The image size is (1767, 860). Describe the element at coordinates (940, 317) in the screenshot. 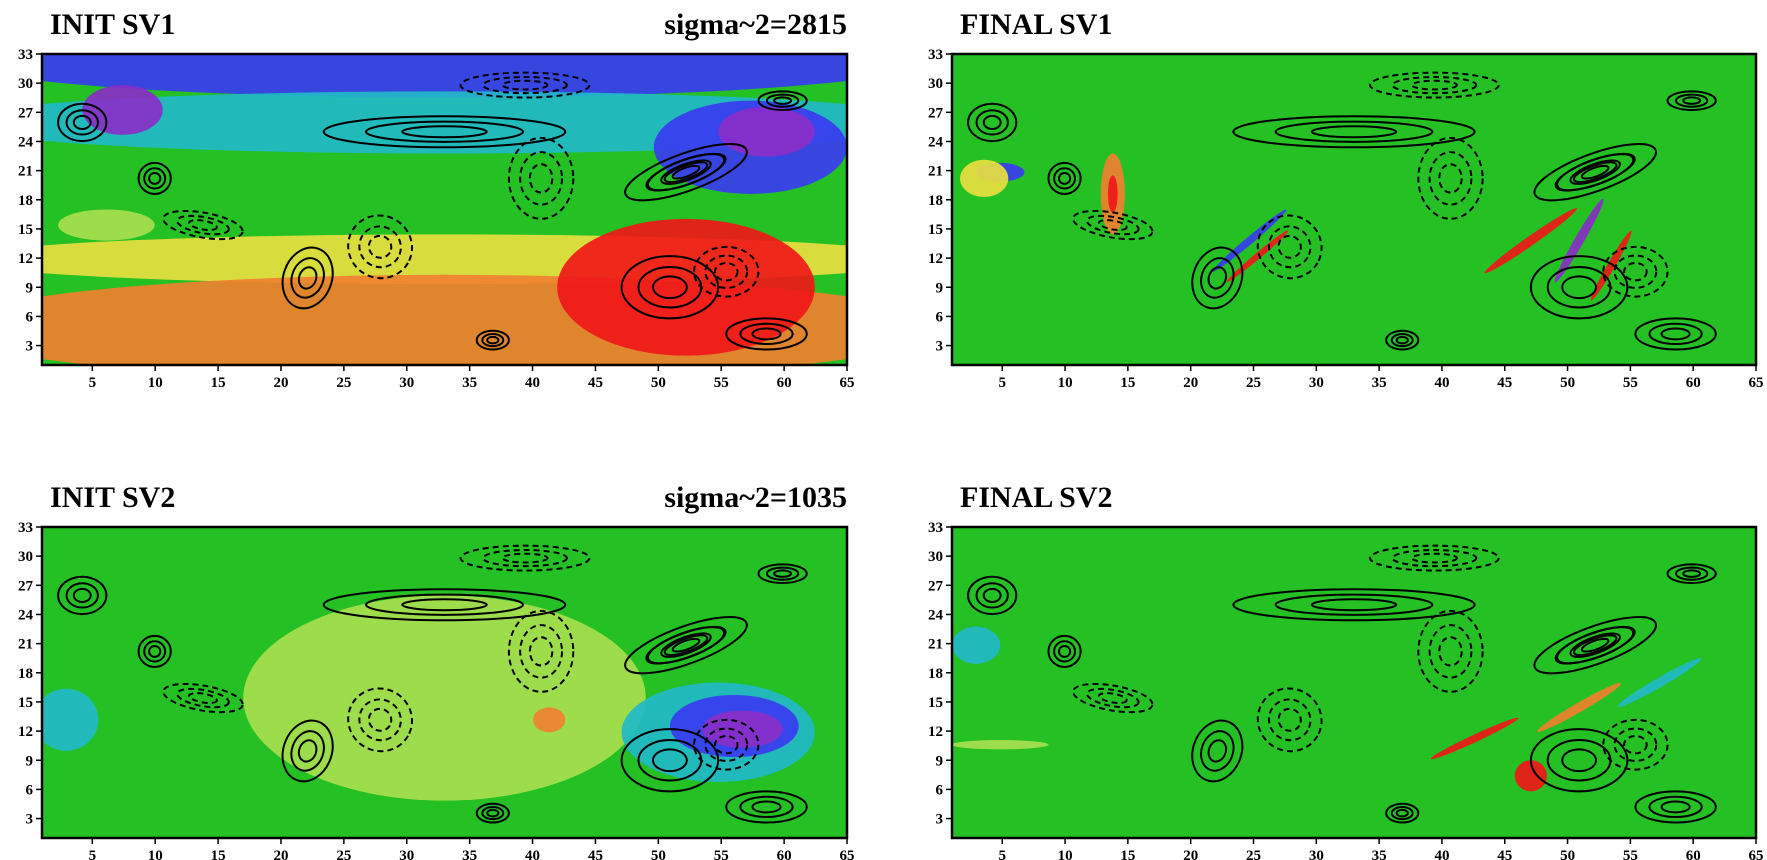

I see `y-tick-label: 6` at that location.